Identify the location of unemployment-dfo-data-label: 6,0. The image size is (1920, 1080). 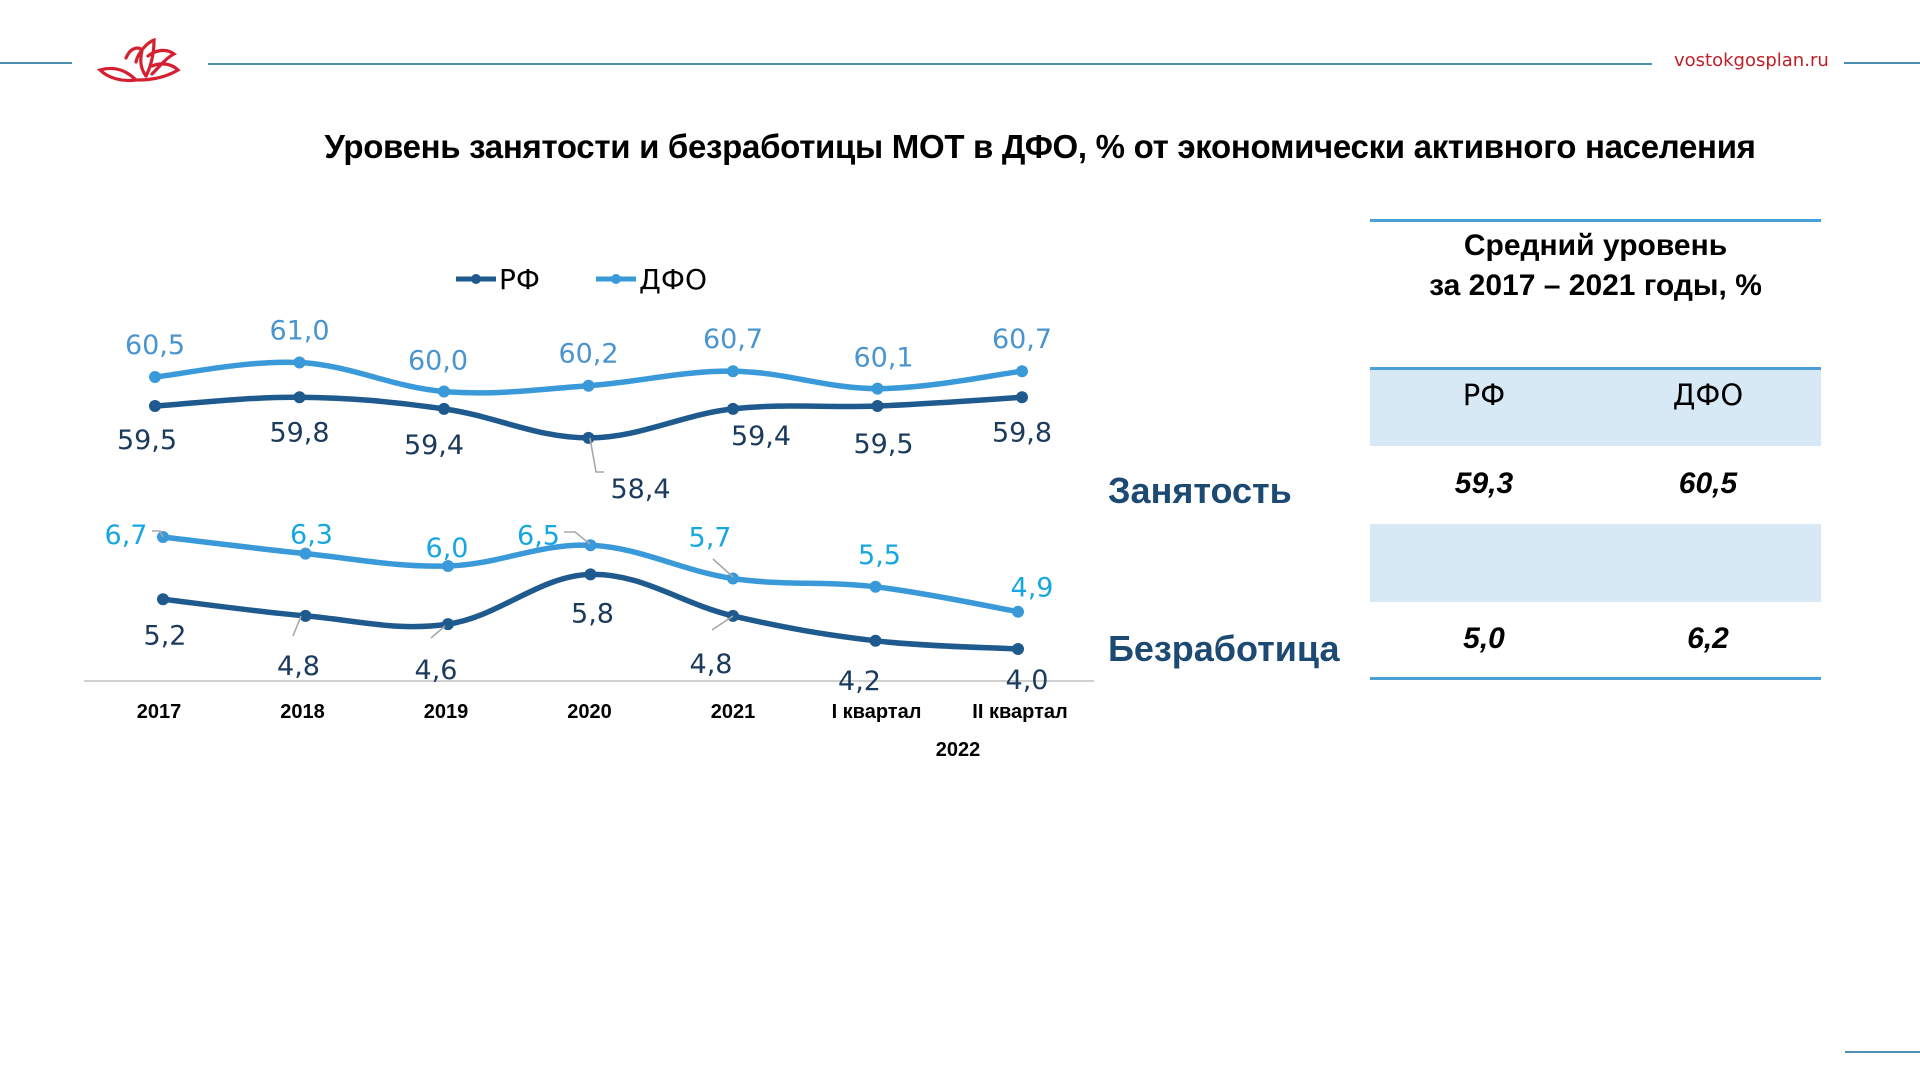
(447, 548).